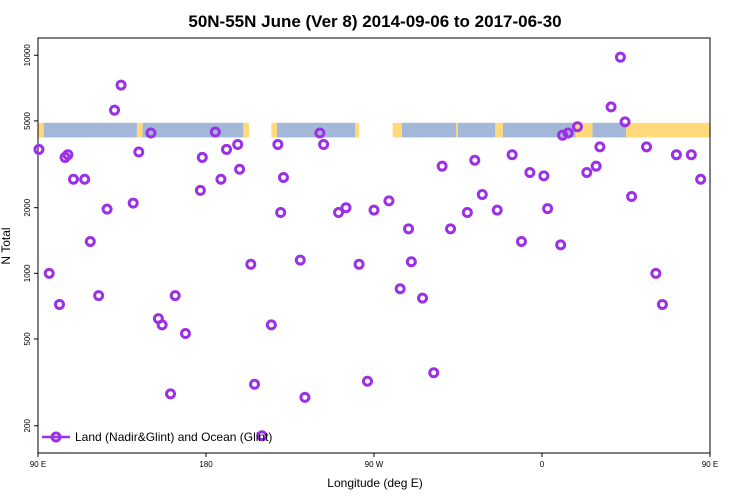 The width and height of the screenshot is (750, 500). I want to click on y-tick-label: 200, so click(27, 426).